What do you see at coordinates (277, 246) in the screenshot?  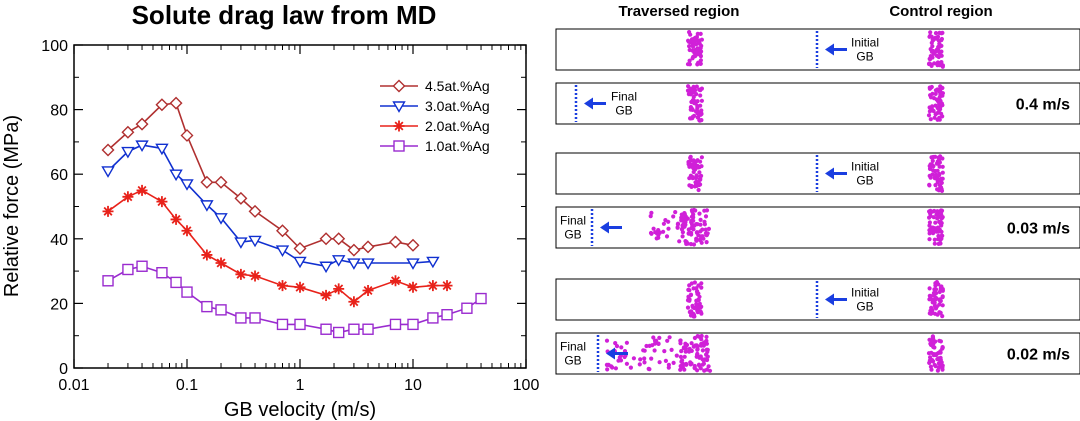 I see `series-2.0at.%Ag` at bounding box center [277, 246].